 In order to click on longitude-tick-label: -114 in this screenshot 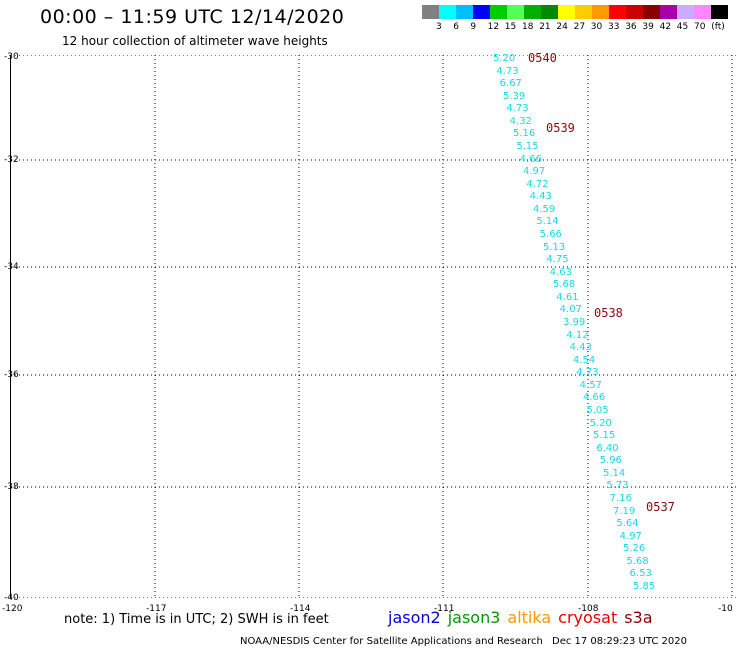, I will do `click(300, 609)`.